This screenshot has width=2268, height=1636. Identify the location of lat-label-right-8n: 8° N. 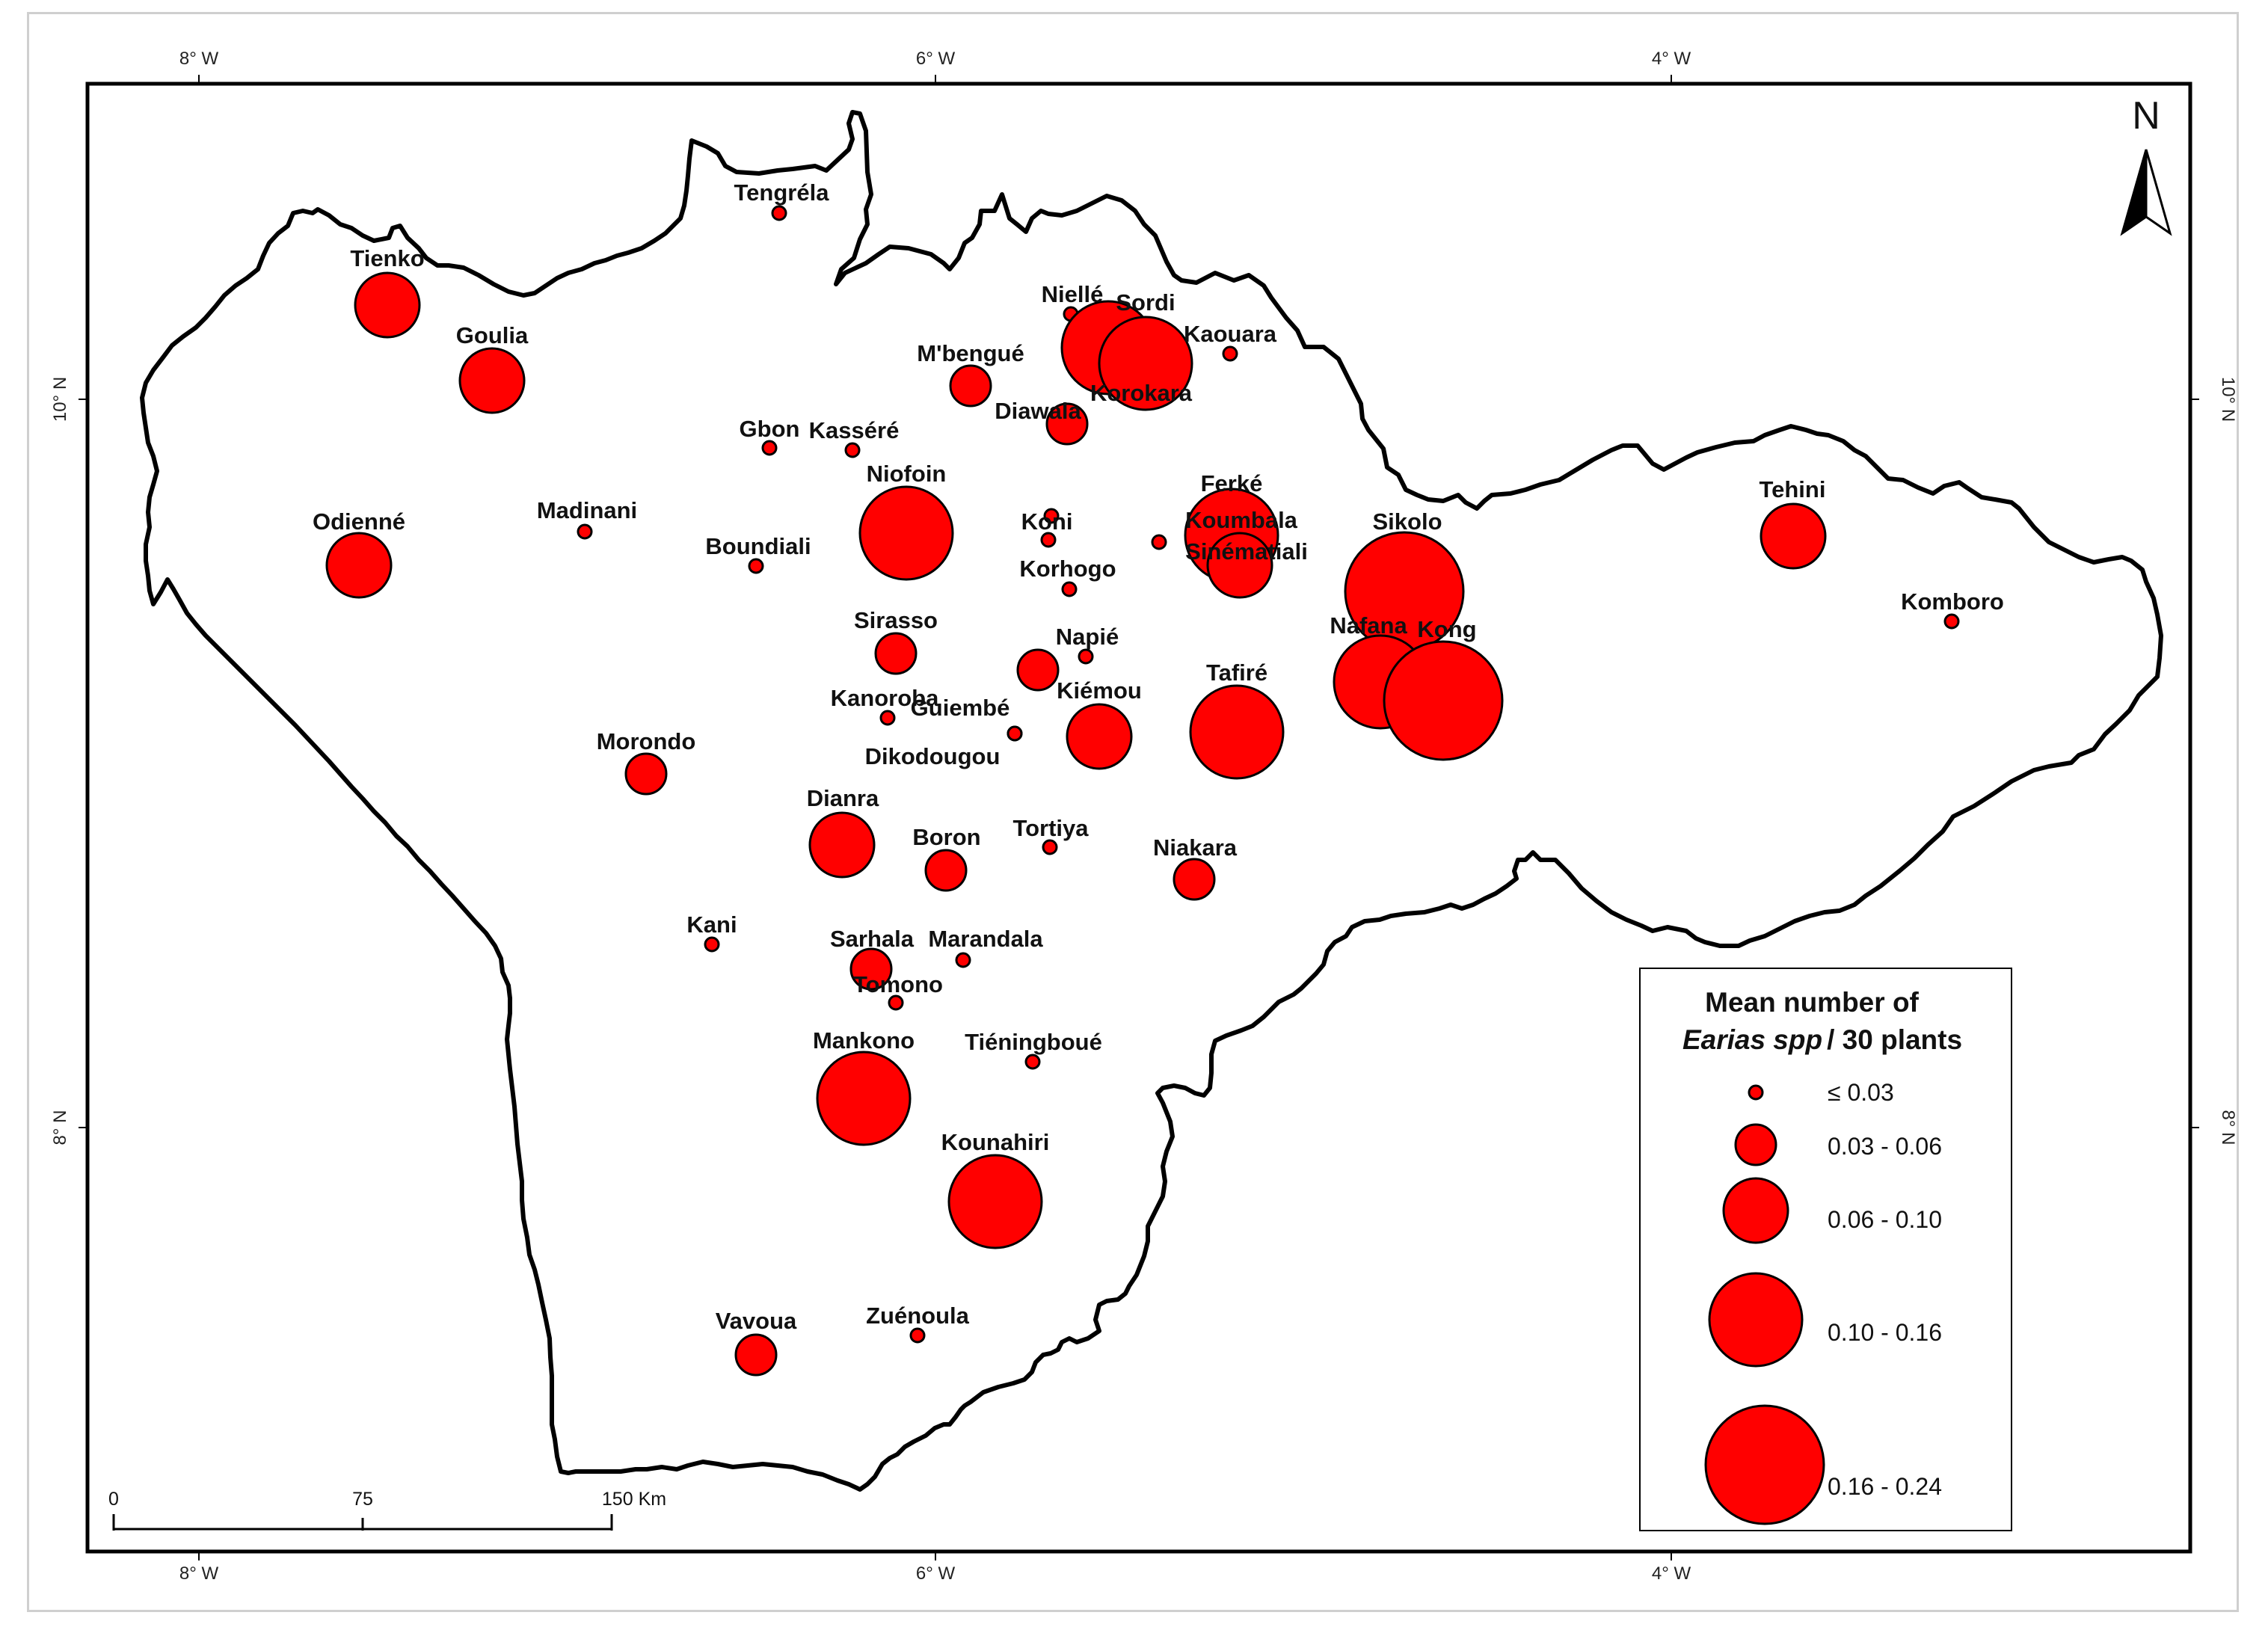
(2228, 1127).